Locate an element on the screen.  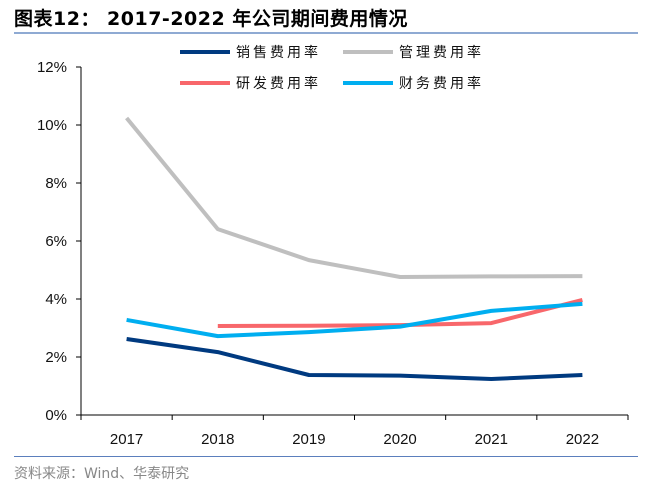
y-tick-label: 8% is located at coordinates (56, 183).